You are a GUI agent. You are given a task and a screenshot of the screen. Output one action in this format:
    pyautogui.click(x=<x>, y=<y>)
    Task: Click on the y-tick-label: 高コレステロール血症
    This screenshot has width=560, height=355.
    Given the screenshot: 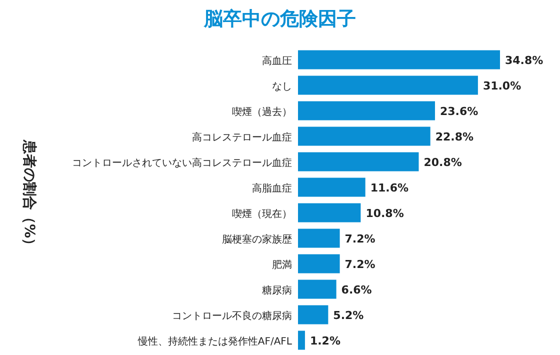 What is the action you would take?
    pyautogui.click(x=242, y=137)
    